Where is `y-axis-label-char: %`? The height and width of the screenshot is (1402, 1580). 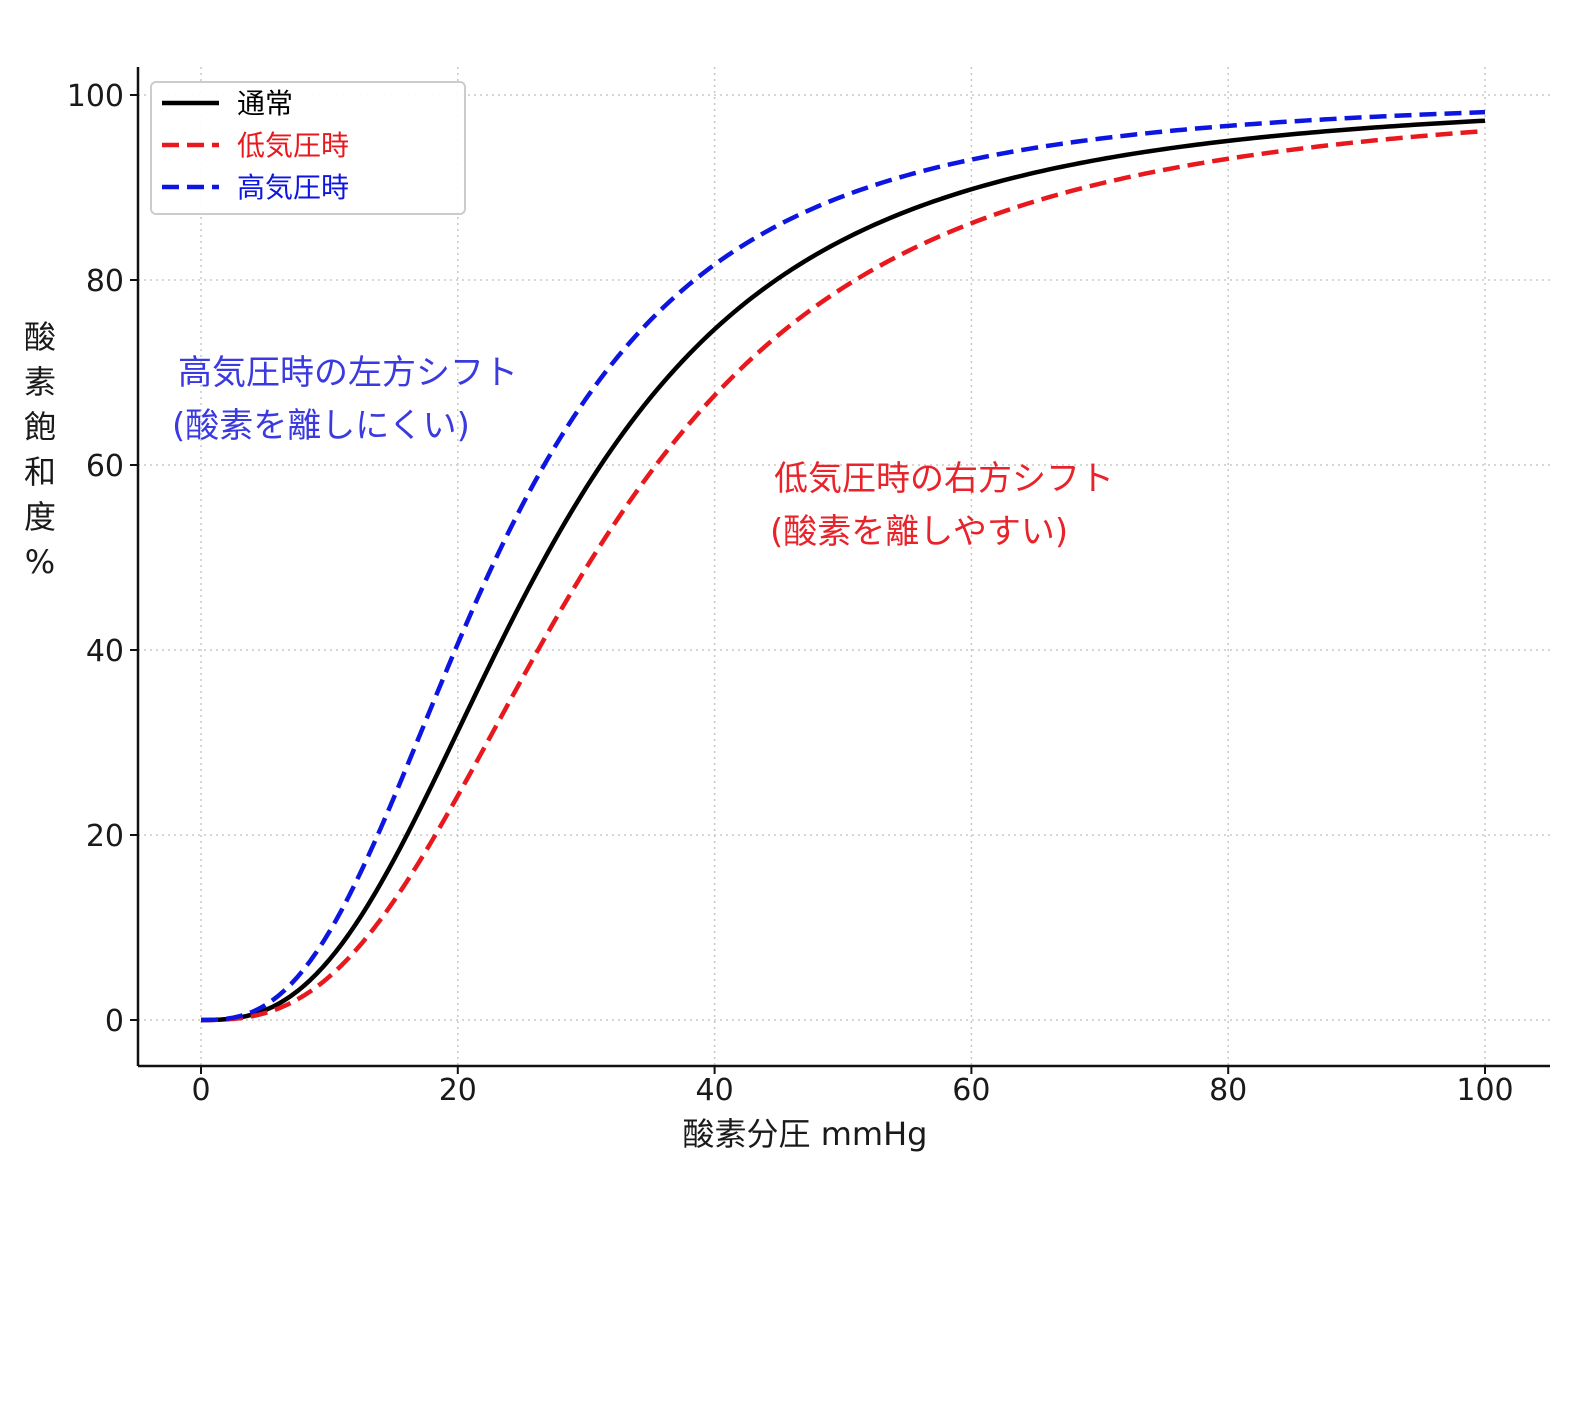 y-axis-label-char: % is located at coordinates (40, 562).